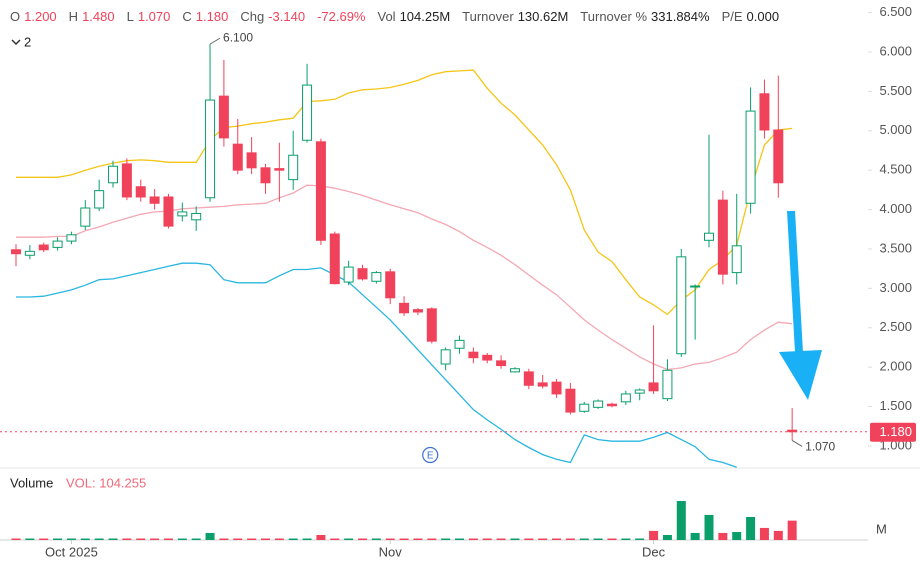  What do you see at coordinates (391, 551) in the screenshot?
I see `x-tick-label: Nov` at bounding box center [391, 551].